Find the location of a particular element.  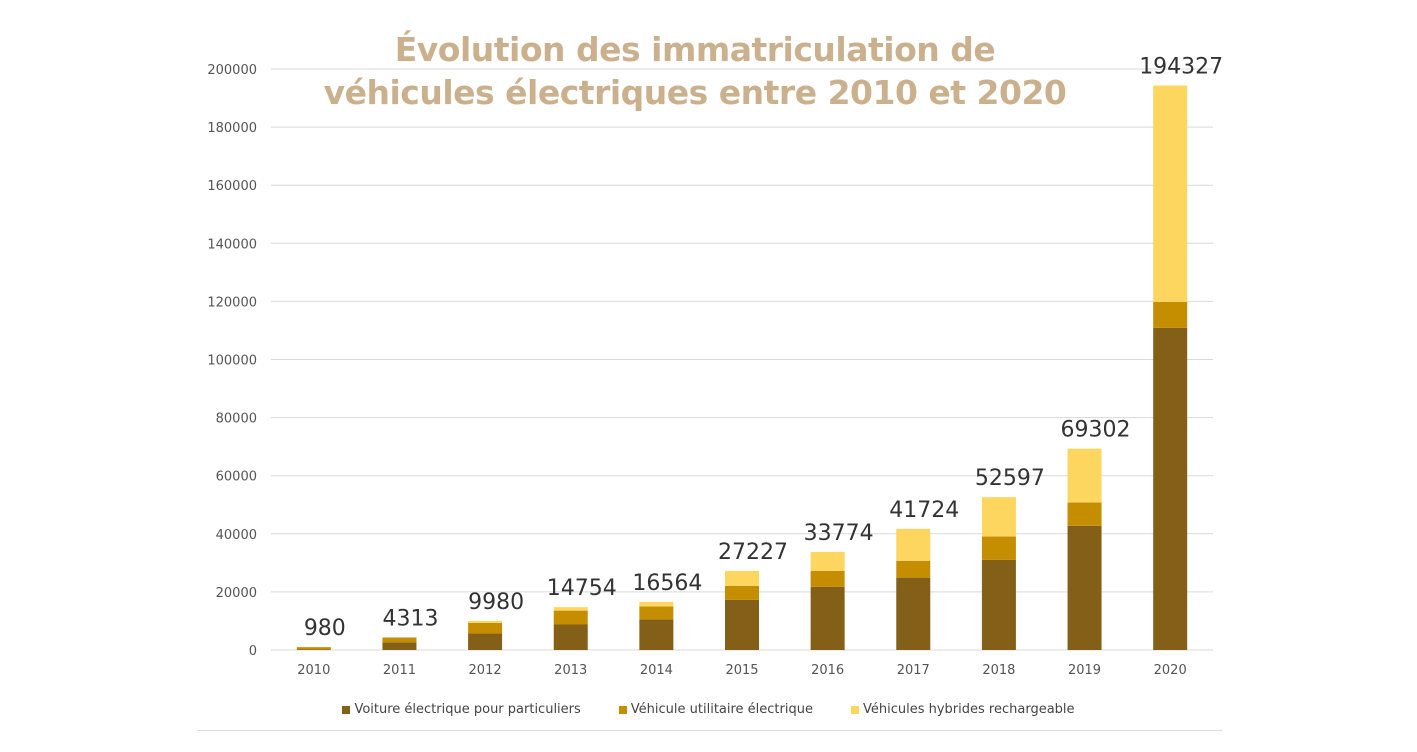

y-tick-label: 180000 is located at coordinates (232, 128).